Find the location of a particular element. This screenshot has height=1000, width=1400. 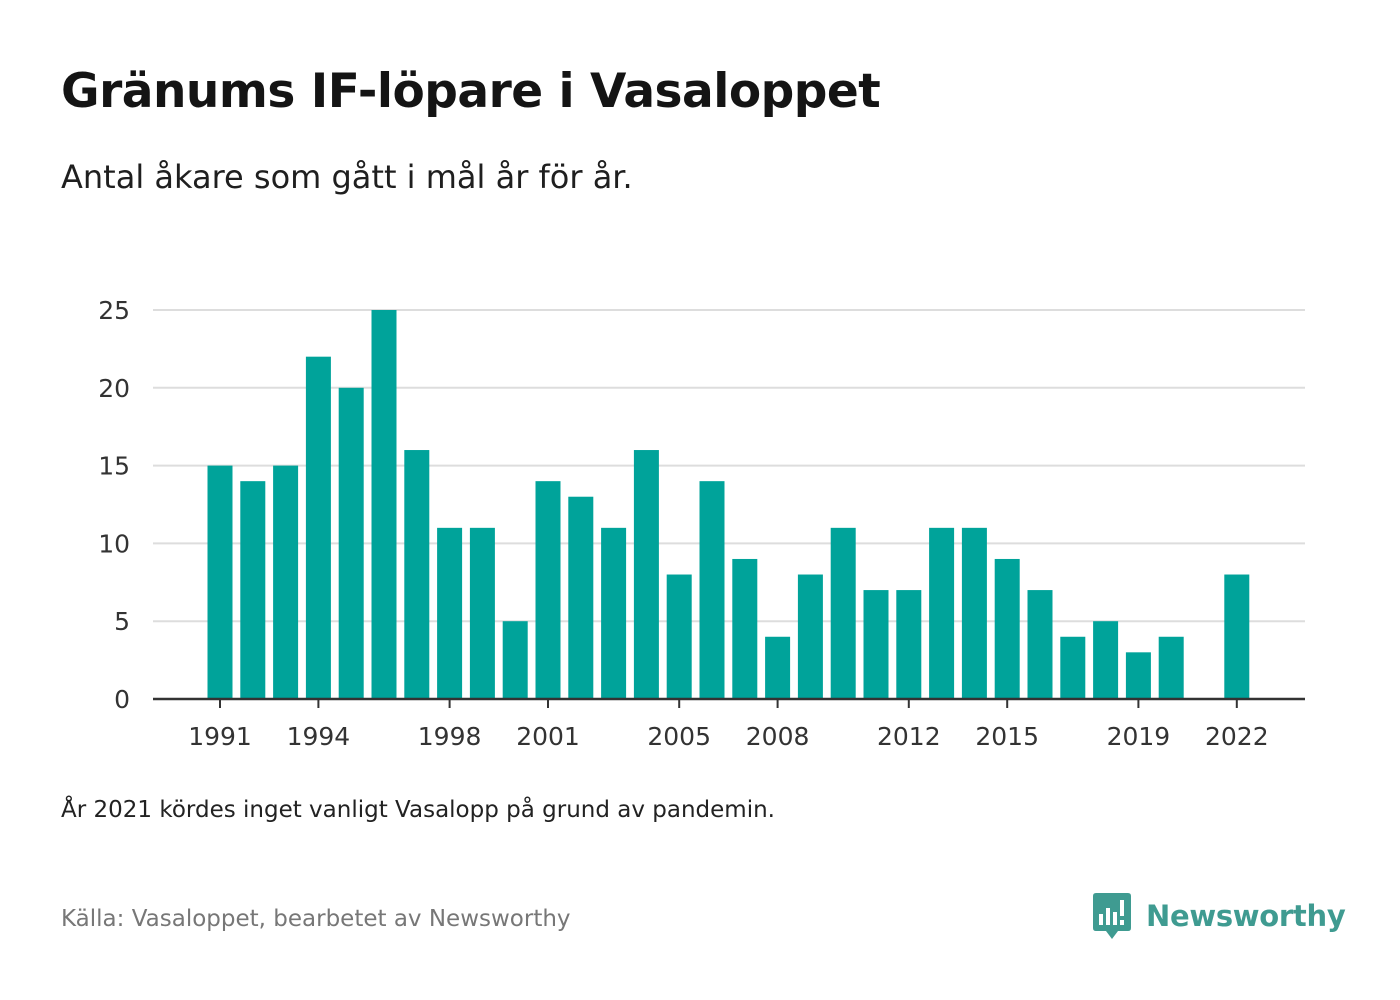

bar-1993 is located at coordinates (286, 582).